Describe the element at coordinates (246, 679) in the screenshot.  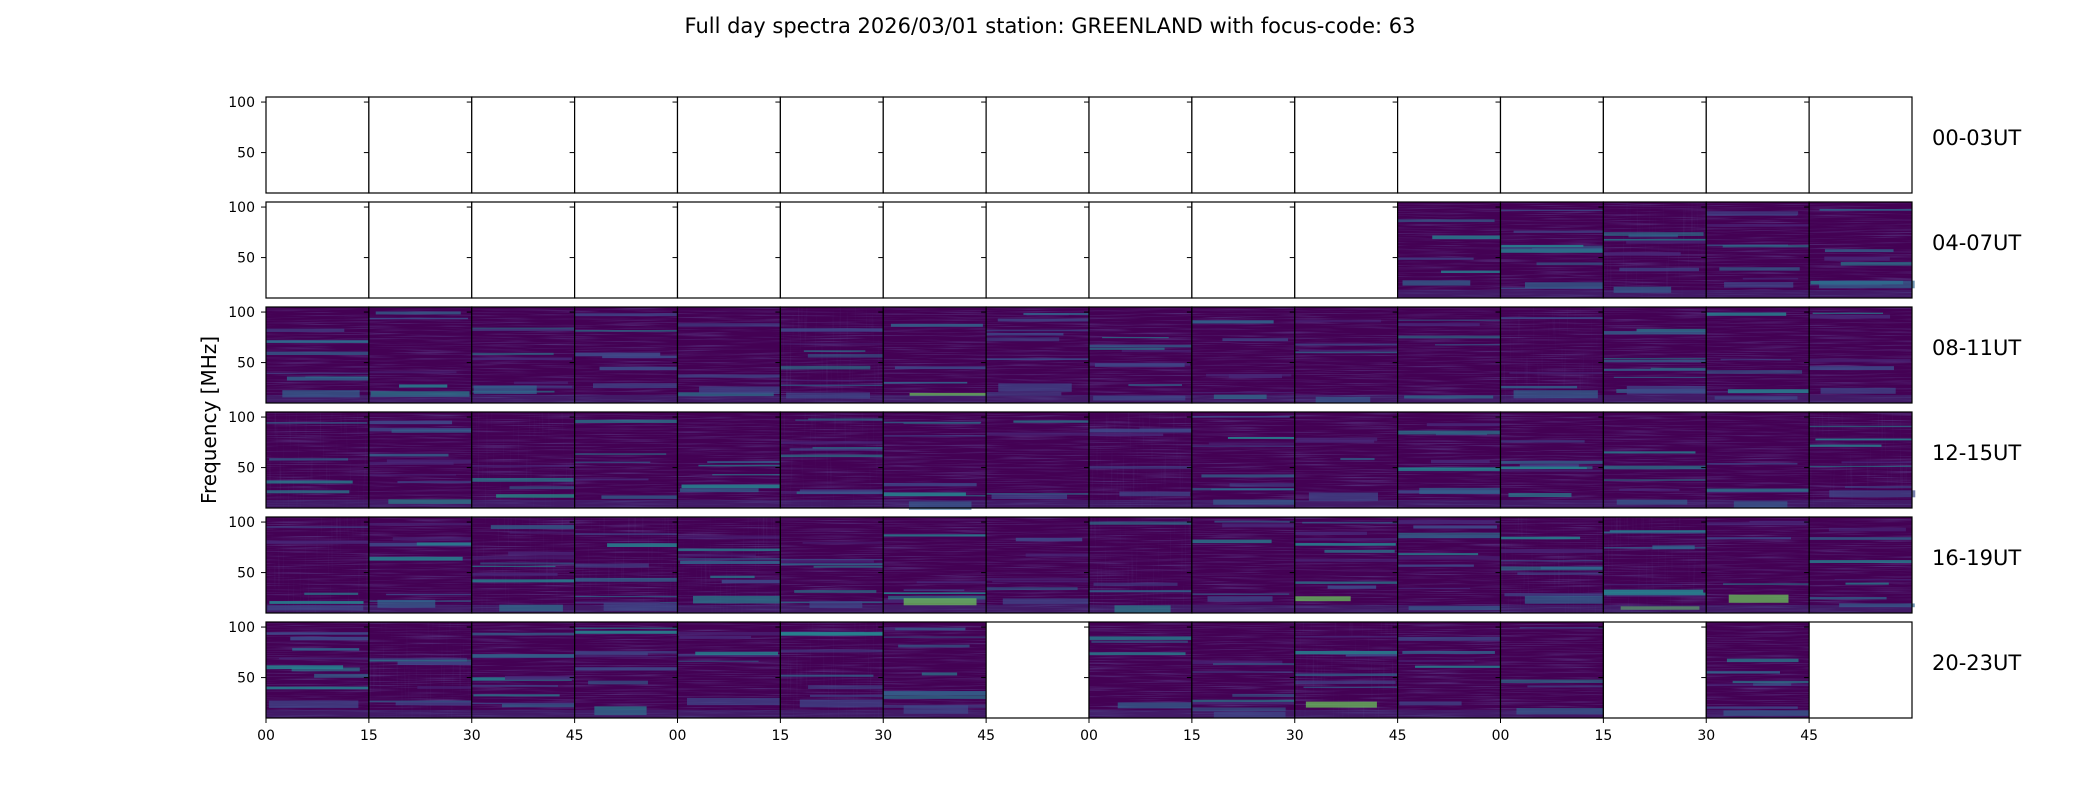
I see `y-tick-label: 50` at that location.